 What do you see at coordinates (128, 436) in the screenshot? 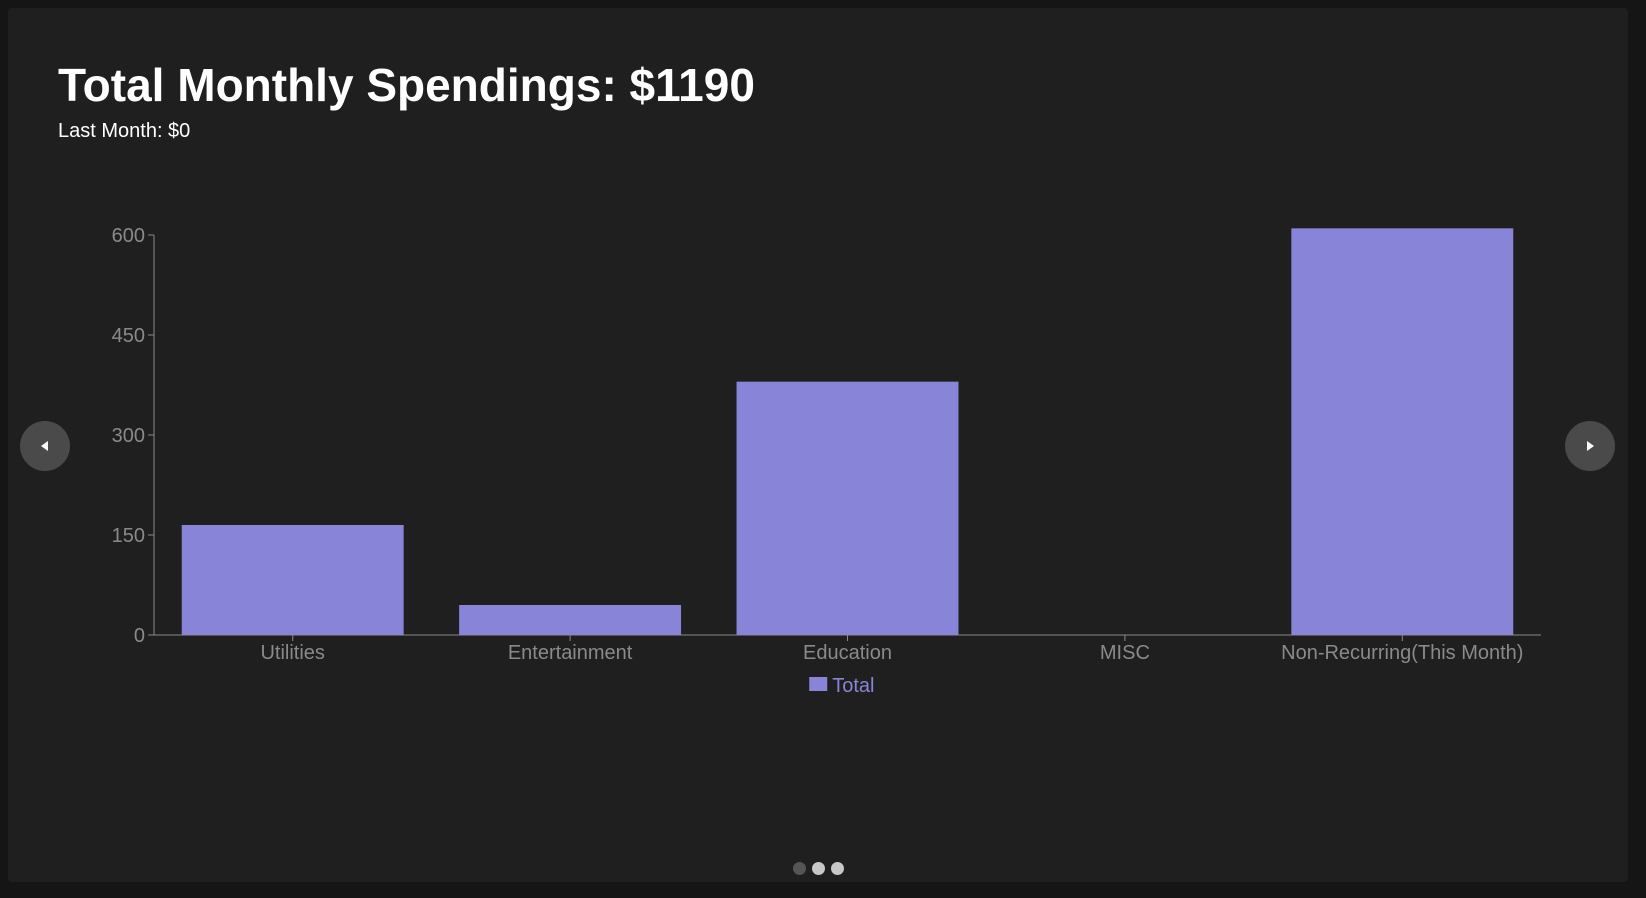
I see `y-tick-label: 300` at bounding box center [128, 436].